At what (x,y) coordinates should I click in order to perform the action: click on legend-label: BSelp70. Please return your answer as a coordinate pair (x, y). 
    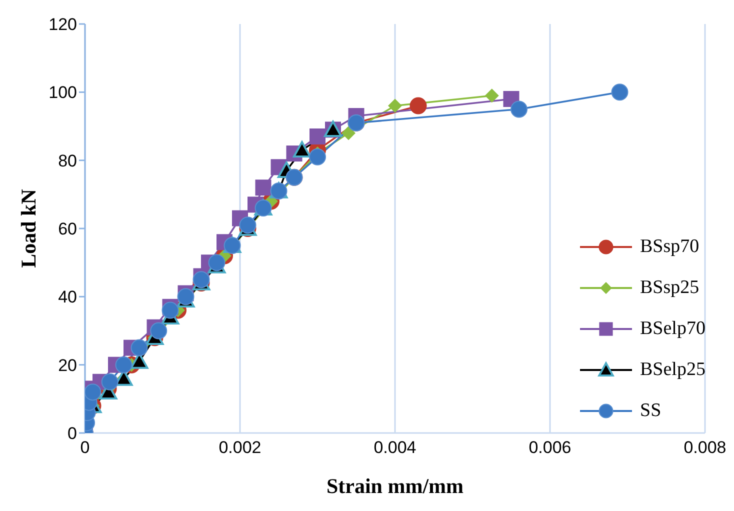
    Looking at the image, I should click on (673, 329).